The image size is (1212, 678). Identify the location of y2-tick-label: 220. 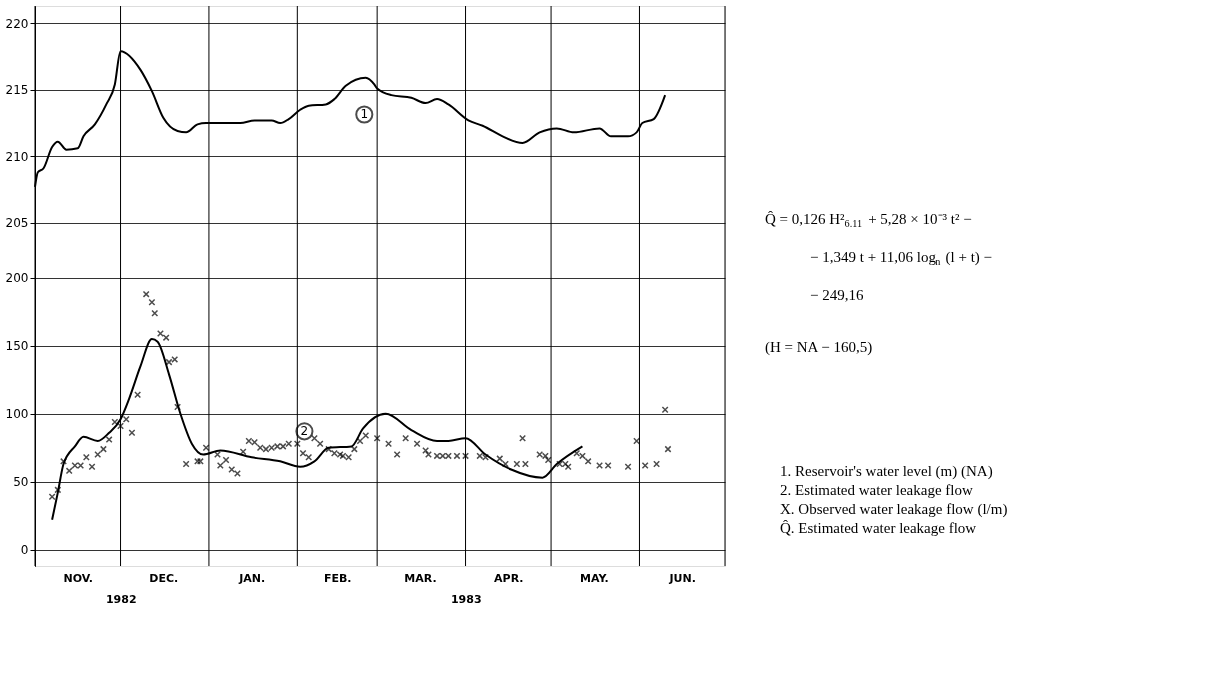
(17, 23).